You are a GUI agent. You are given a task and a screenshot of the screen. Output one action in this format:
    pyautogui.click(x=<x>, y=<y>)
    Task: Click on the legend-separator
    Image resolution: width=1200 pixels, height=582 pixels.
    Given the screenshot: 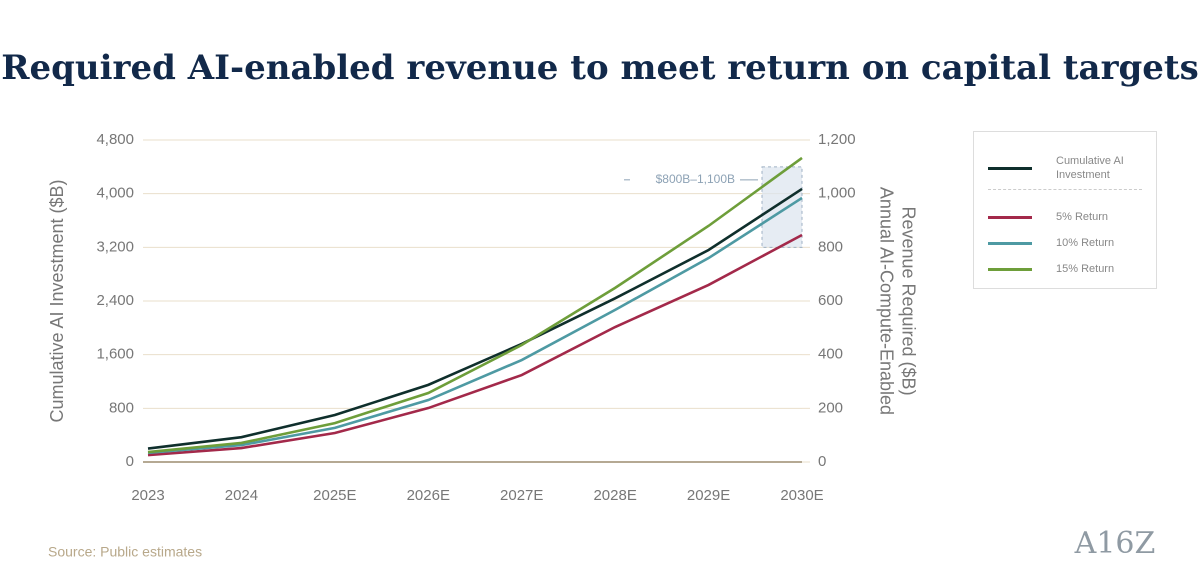 What is the action you would take?
    pyautogui.click(x=1065, y=189)
    